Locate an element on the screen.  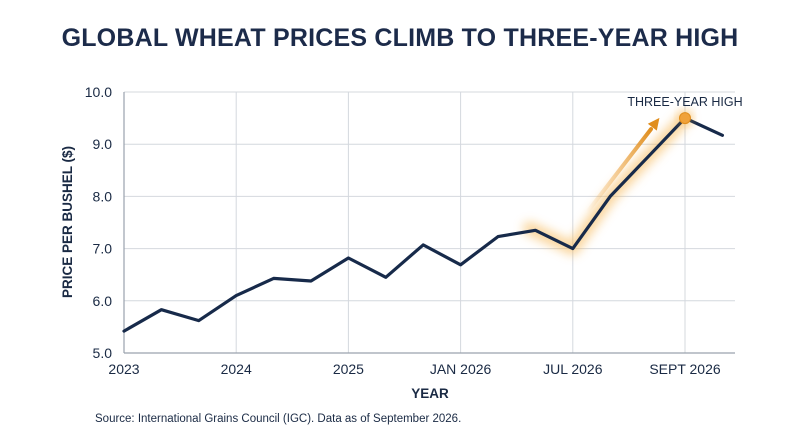
arrow-shaft is located at coordinates (618, 171).